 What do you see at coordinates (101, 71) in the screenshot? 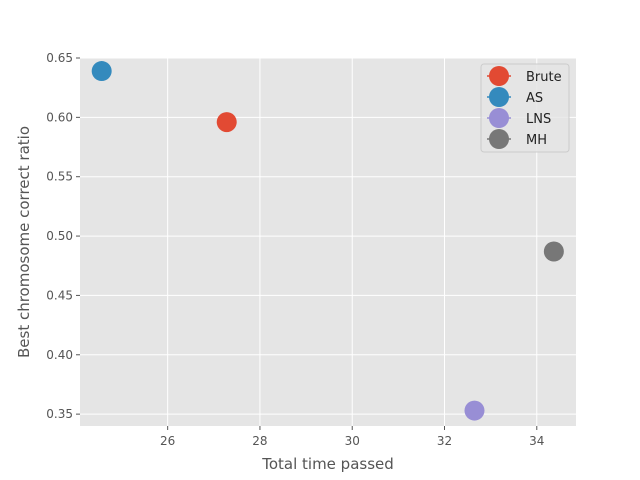
I see `data-point-as` at bounding box center [101, 71].